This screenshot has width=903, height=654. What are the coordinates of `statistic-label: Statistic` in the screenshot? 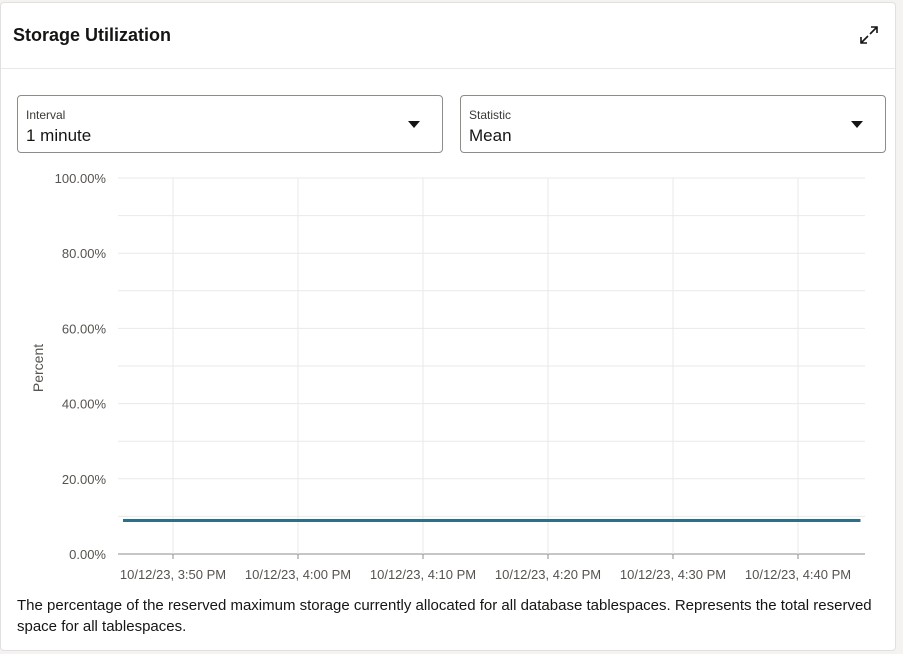 It's located at (490, 115).